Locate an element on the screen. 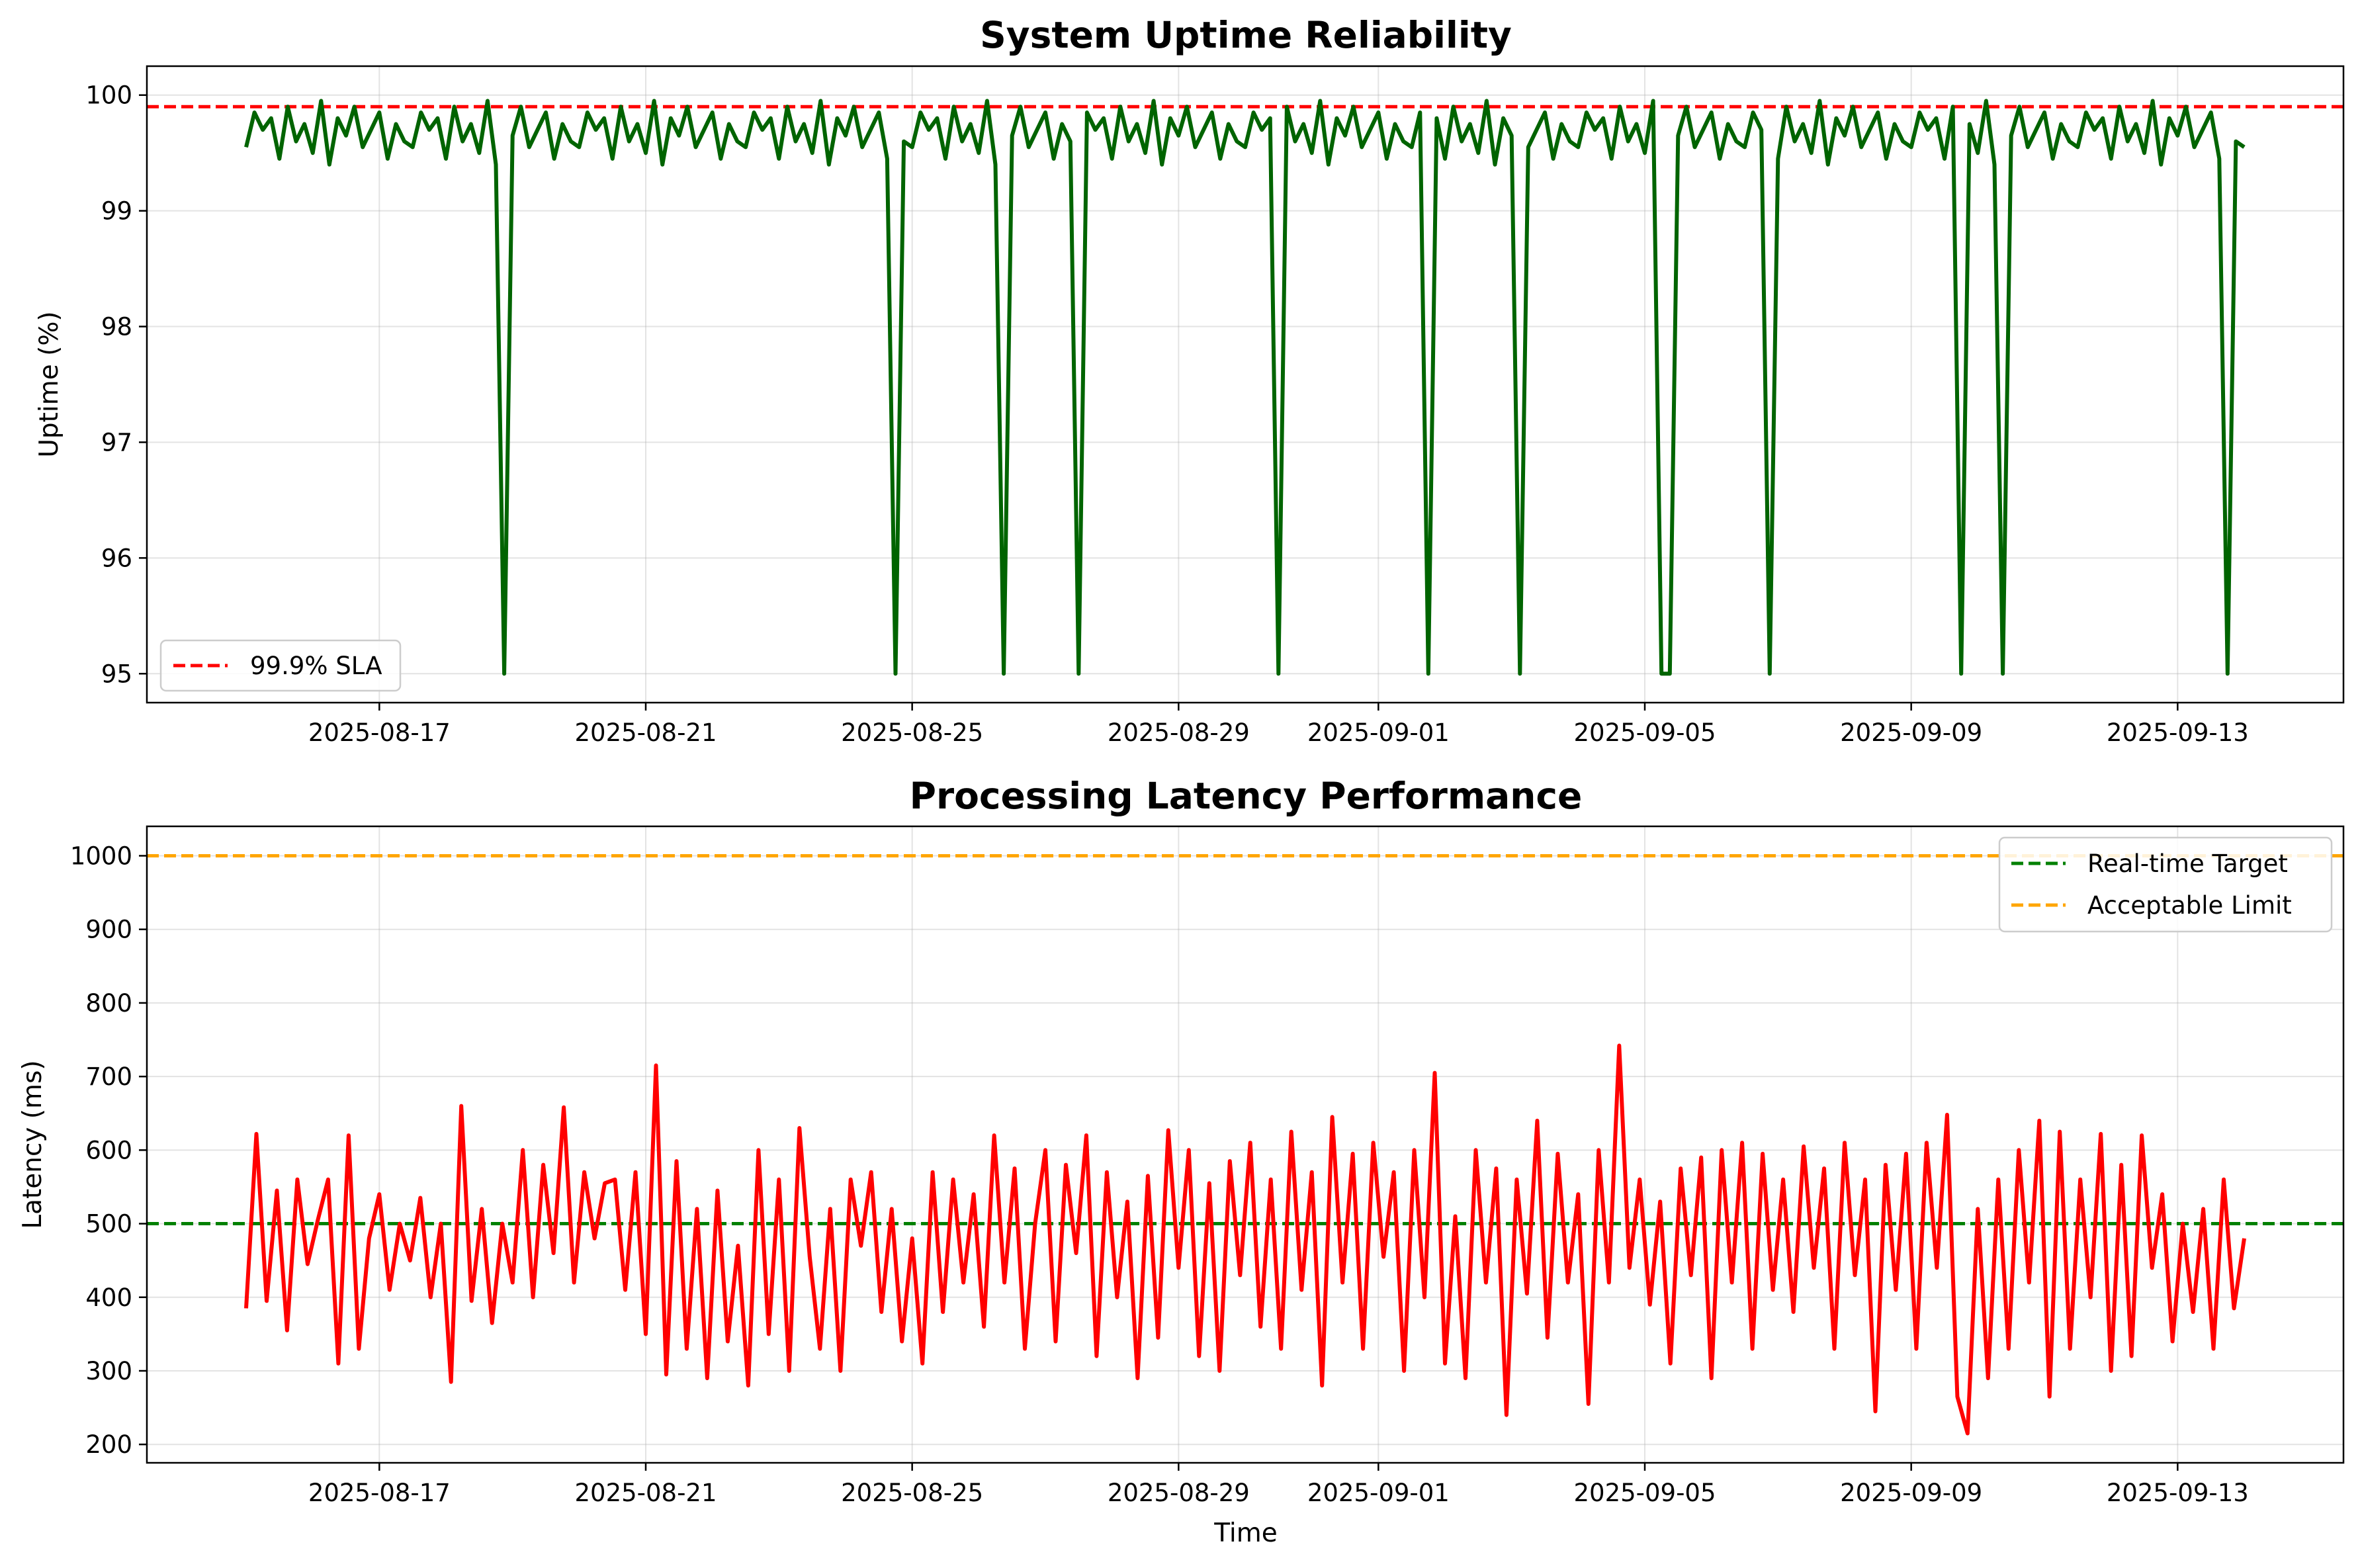 The width and height of the screenshot is (2362, 1568). y-tick-label: 300 is located at coordinates (108, 1371).